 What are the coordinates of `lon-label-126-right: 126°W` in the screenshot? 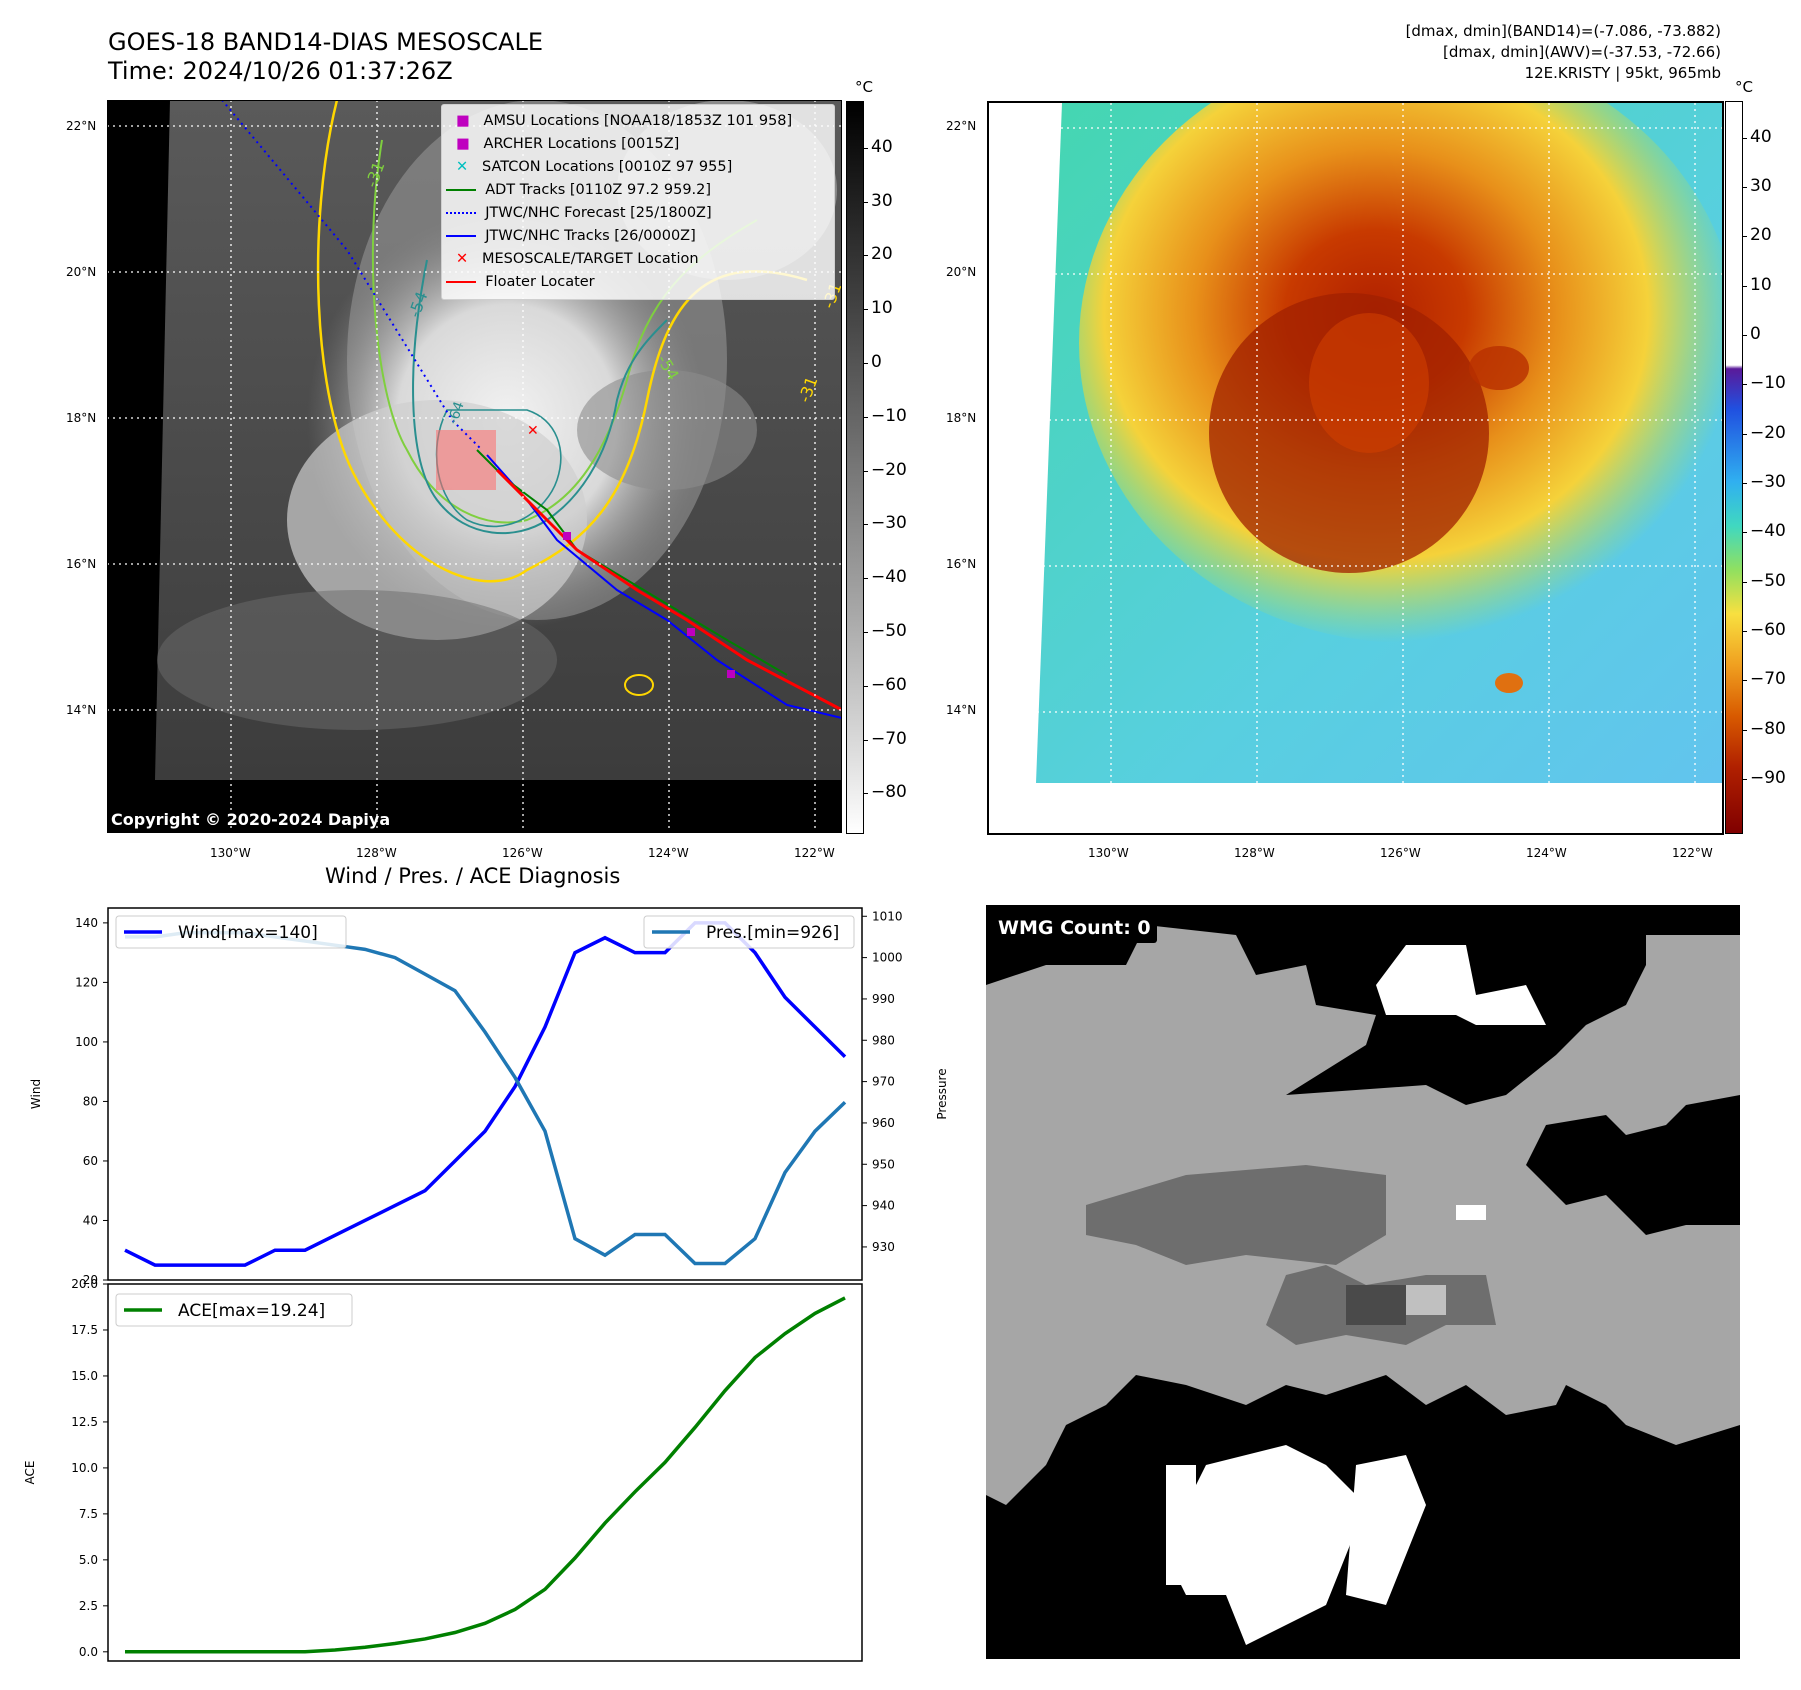 It's located at (1400, 853).